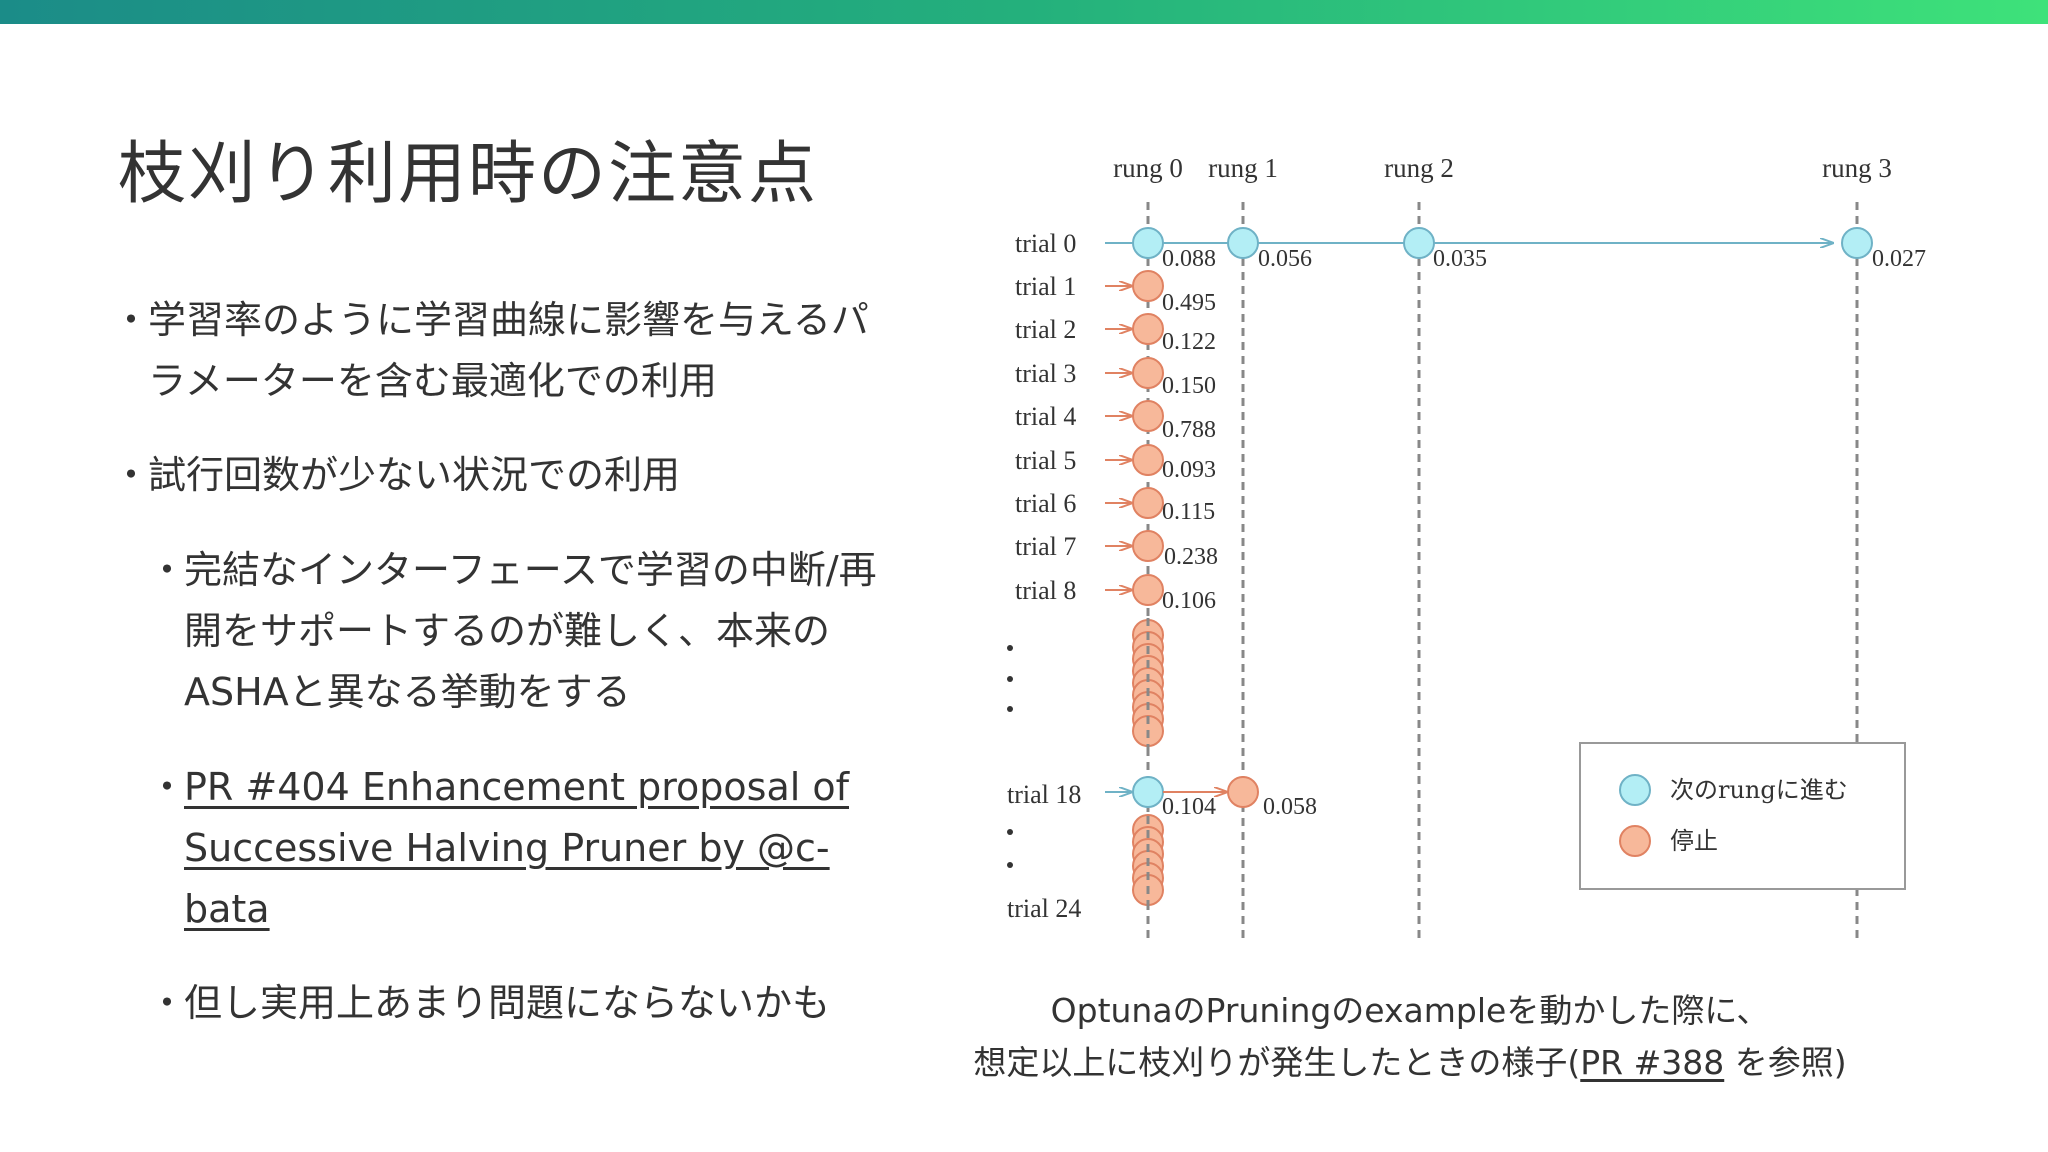 The image size is (2048, 1152). Describe the element at coordinates (1189, 259) in the screenshot. I see `trial-0-value-rung-0: 0.088` at that location.